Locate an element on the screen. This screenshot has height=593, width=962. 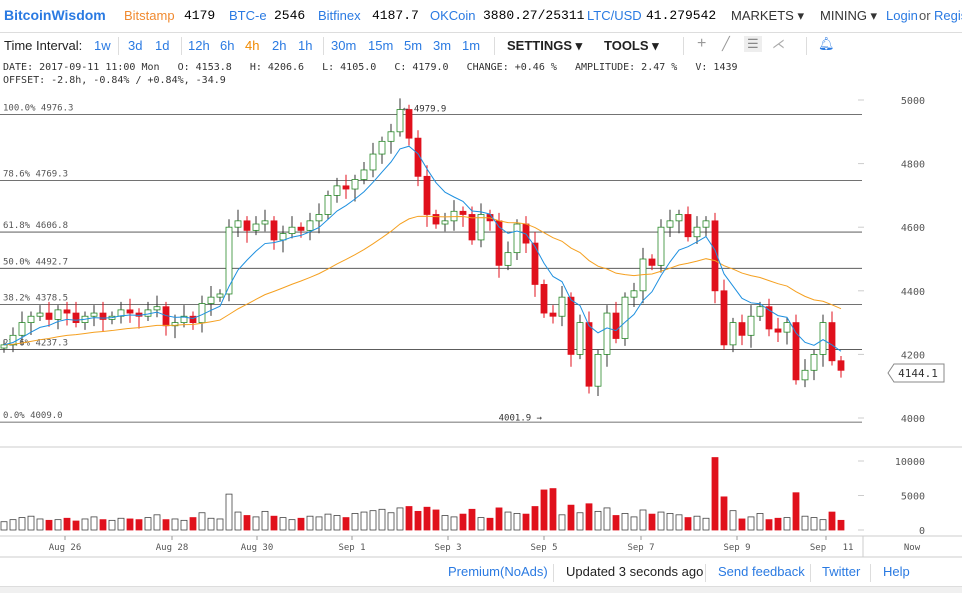
ticker-ltc-value: 41.279542 is located at coordinates (681, 15).